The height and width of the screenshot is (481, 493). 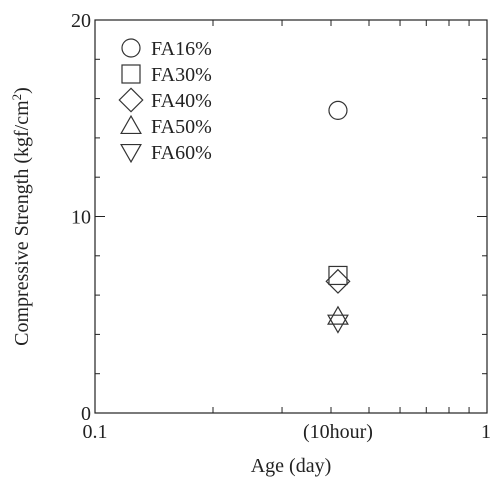 What do you see at coordinates (181, 101) in the screenshot?
I see `legend-label: FA40%` at bounding box center [181, 101].